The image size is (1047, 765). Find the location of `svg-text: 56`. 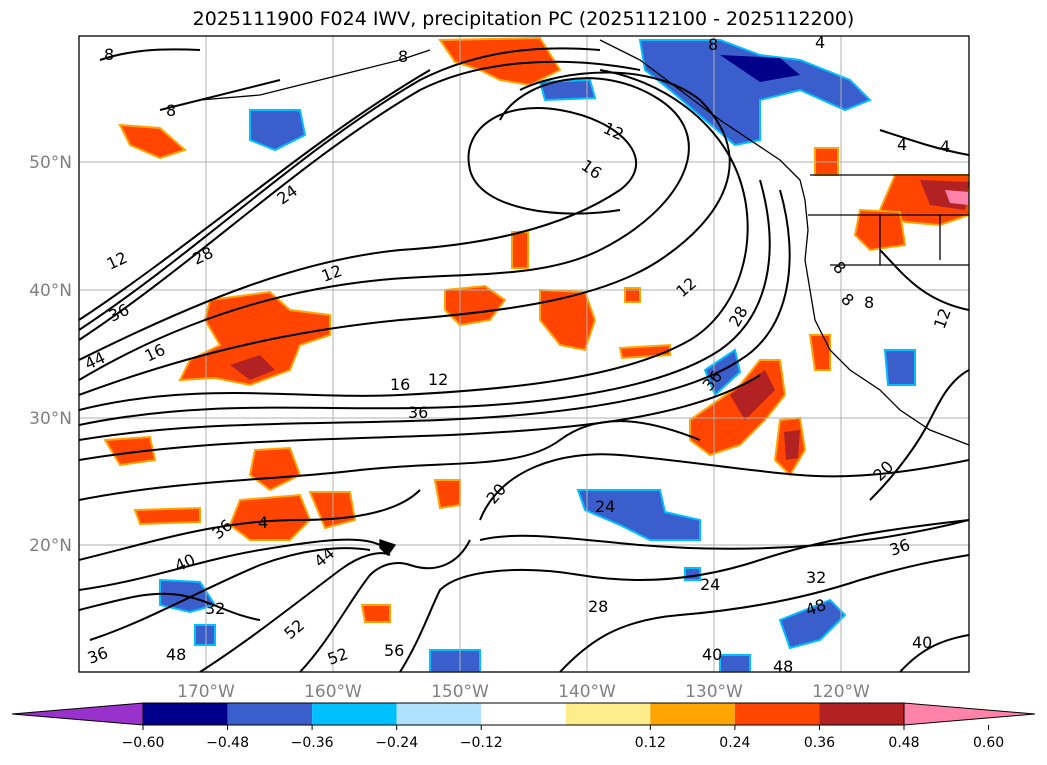

svg-text: 56 is located at coordinates (394, 650).